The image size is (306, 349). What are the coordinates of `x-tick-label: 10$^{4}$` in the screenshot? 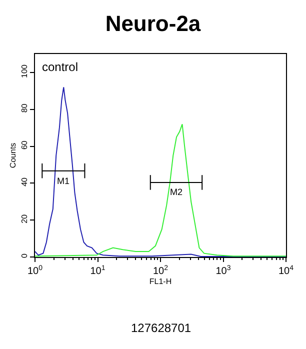 It's located at (286, 270).